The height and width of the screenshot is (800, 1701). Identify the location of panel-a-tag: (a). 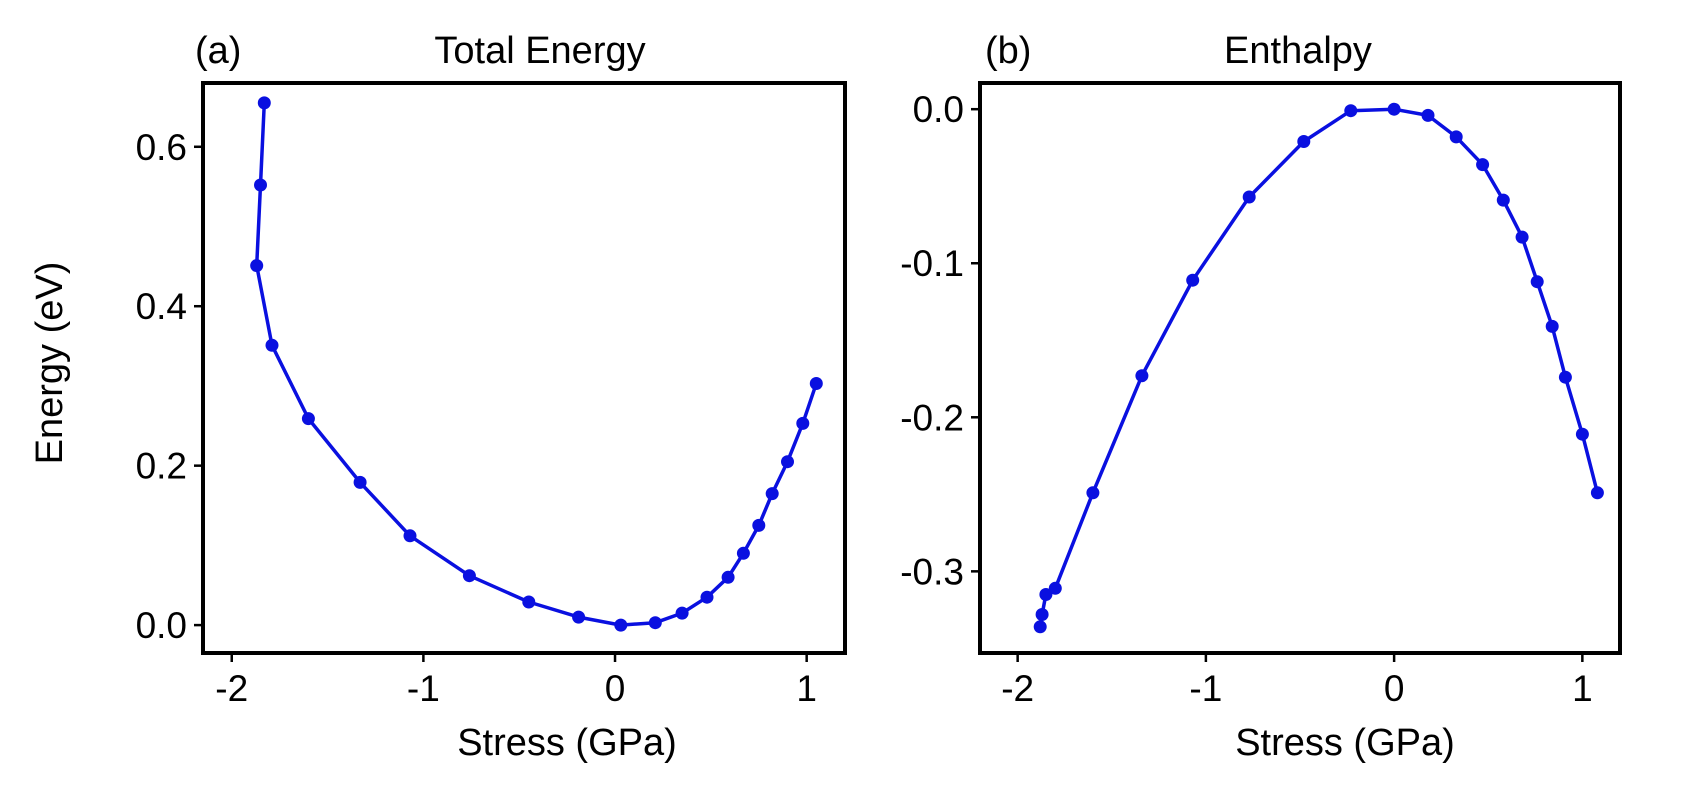
(218, 51).